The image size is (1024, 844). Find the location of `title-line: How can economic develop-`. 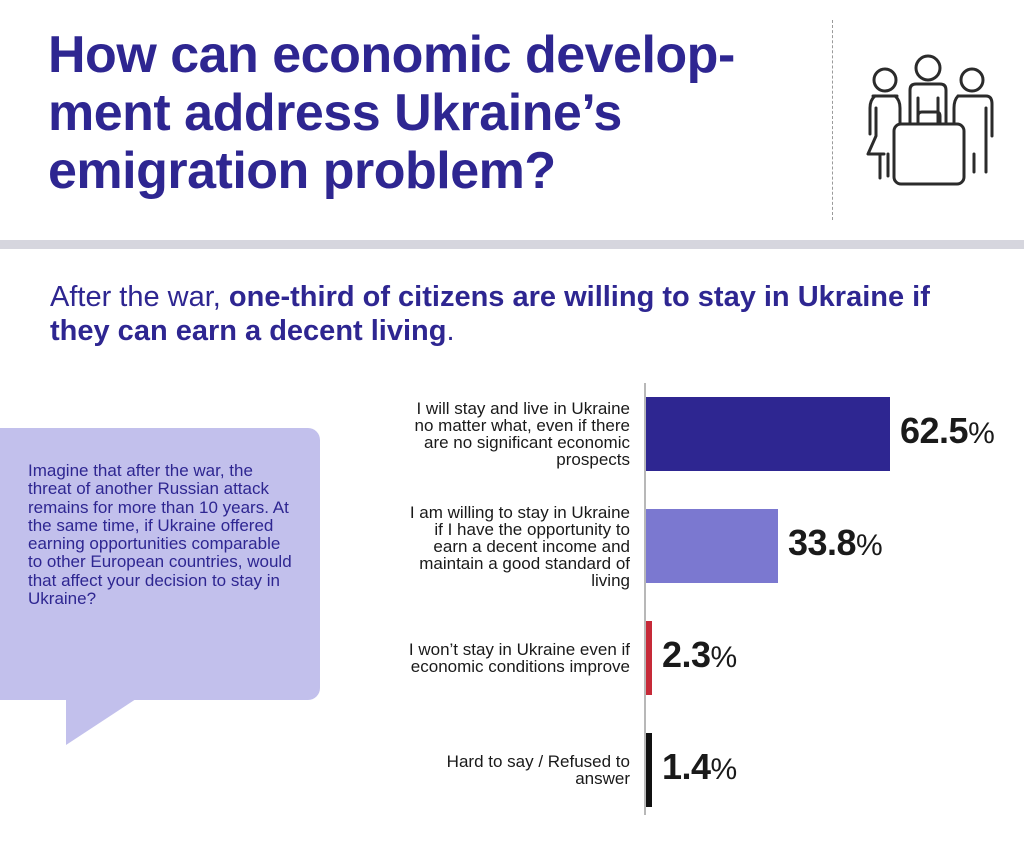

title-line: How can economic develop- is located at coordinates (391, 55).